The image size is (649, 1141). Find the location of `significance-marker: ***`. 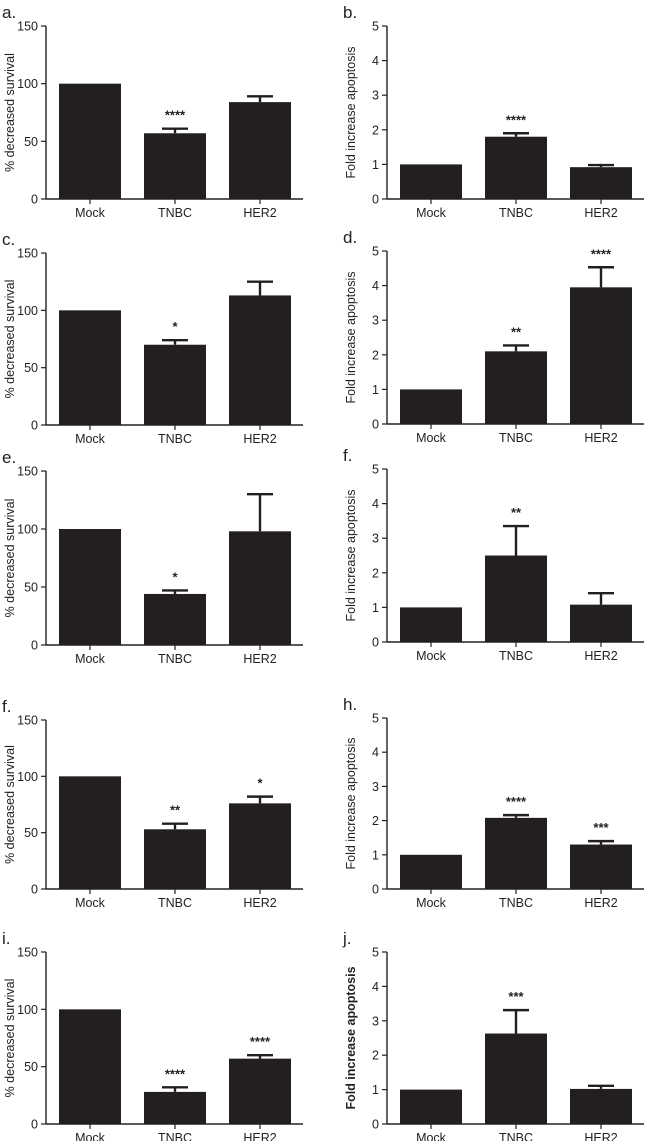

significance-marker: *** is located at coordinates (516, 996).